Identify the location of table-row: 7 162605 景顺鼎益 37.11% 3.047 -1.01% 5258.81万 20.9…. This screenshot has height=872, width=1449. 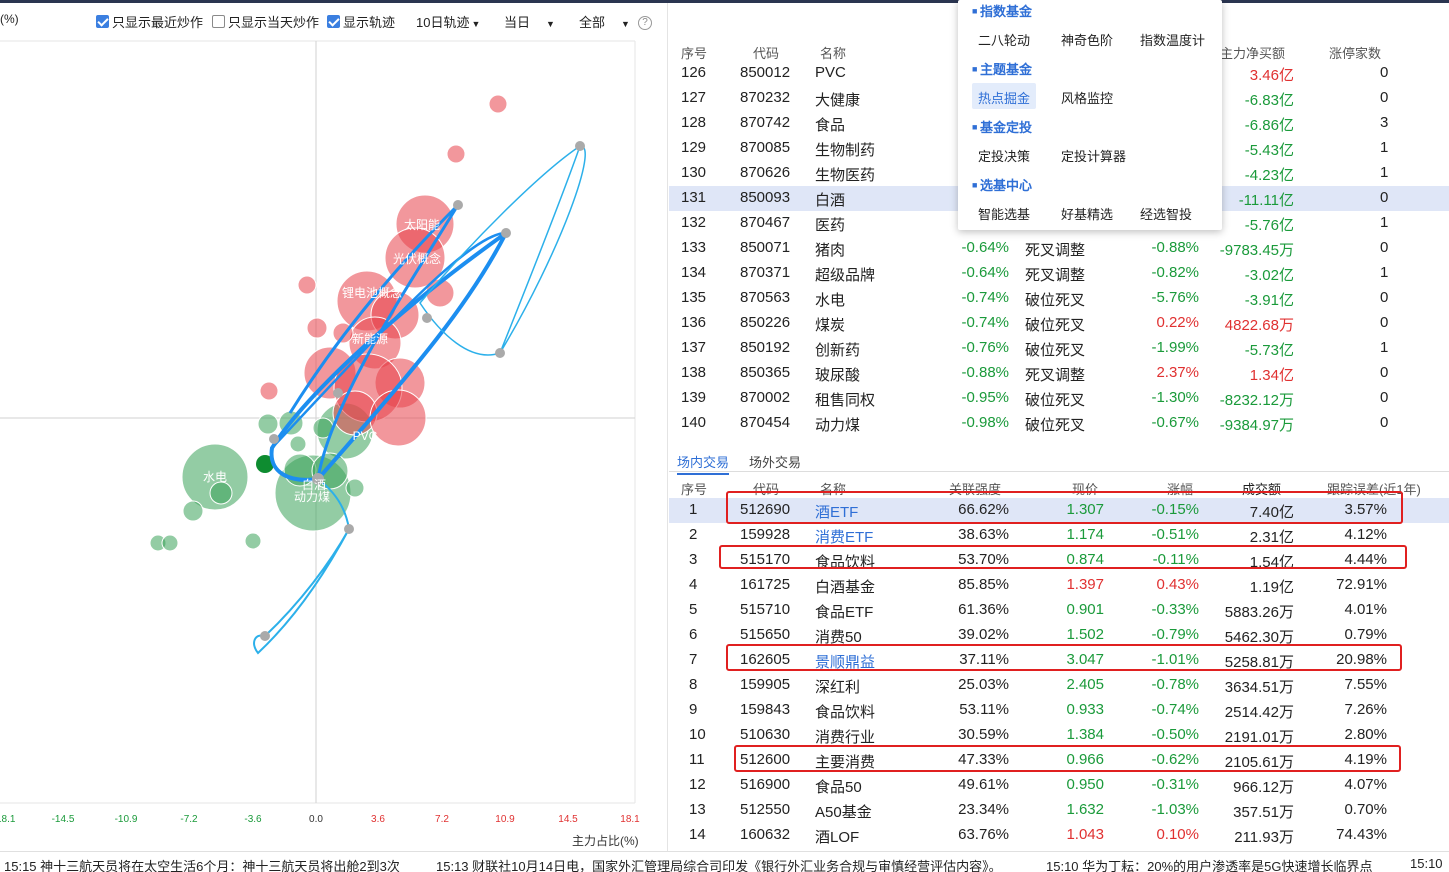
(1059, 660).